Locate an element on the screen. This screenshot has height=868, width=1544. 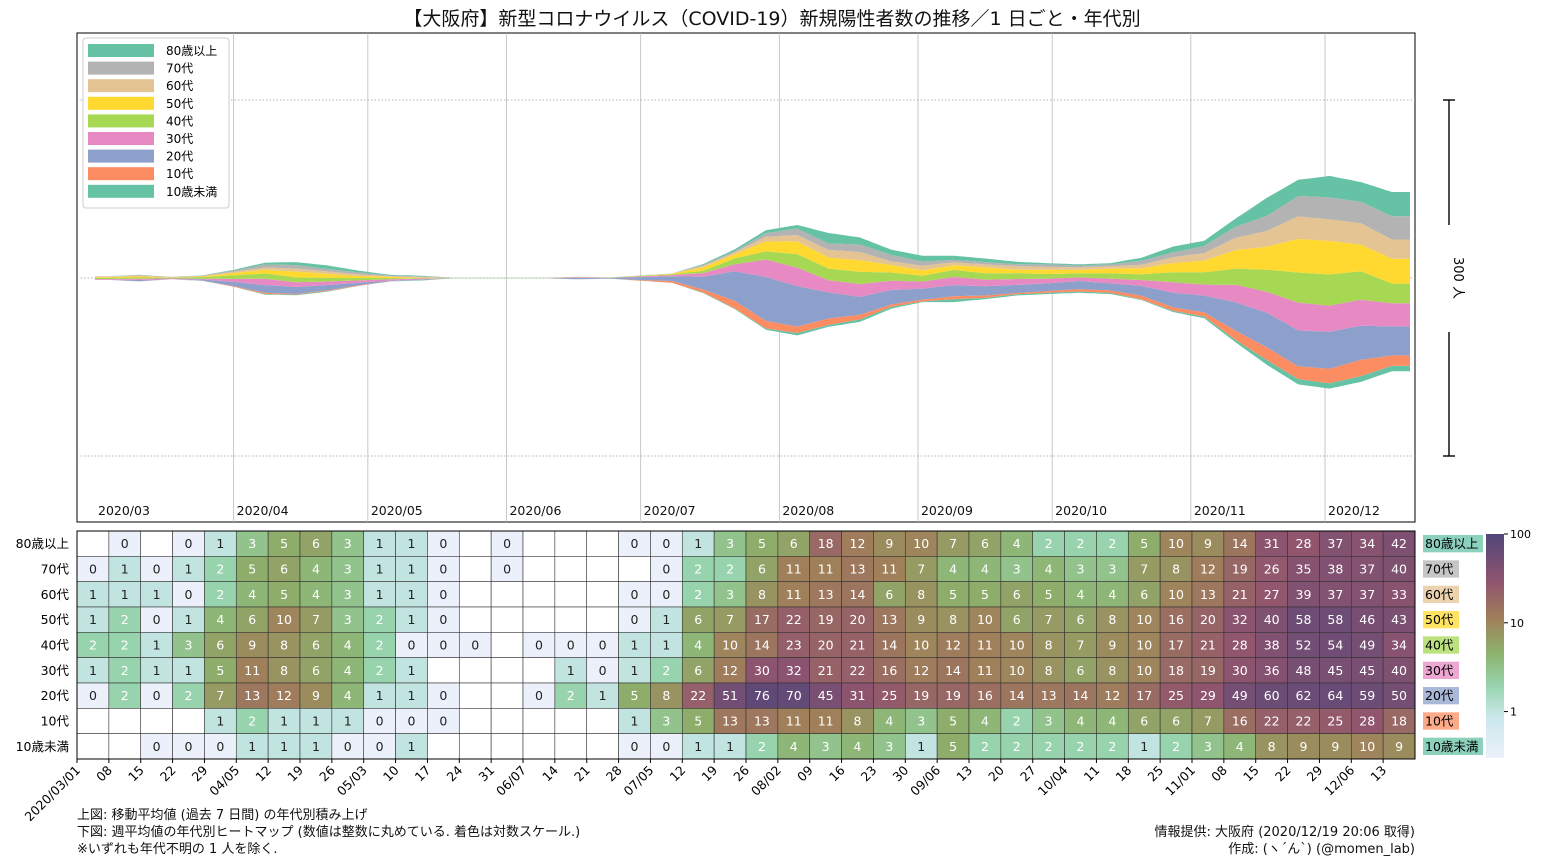
x-tick-label: 19 is located at coordinates (295, 773).